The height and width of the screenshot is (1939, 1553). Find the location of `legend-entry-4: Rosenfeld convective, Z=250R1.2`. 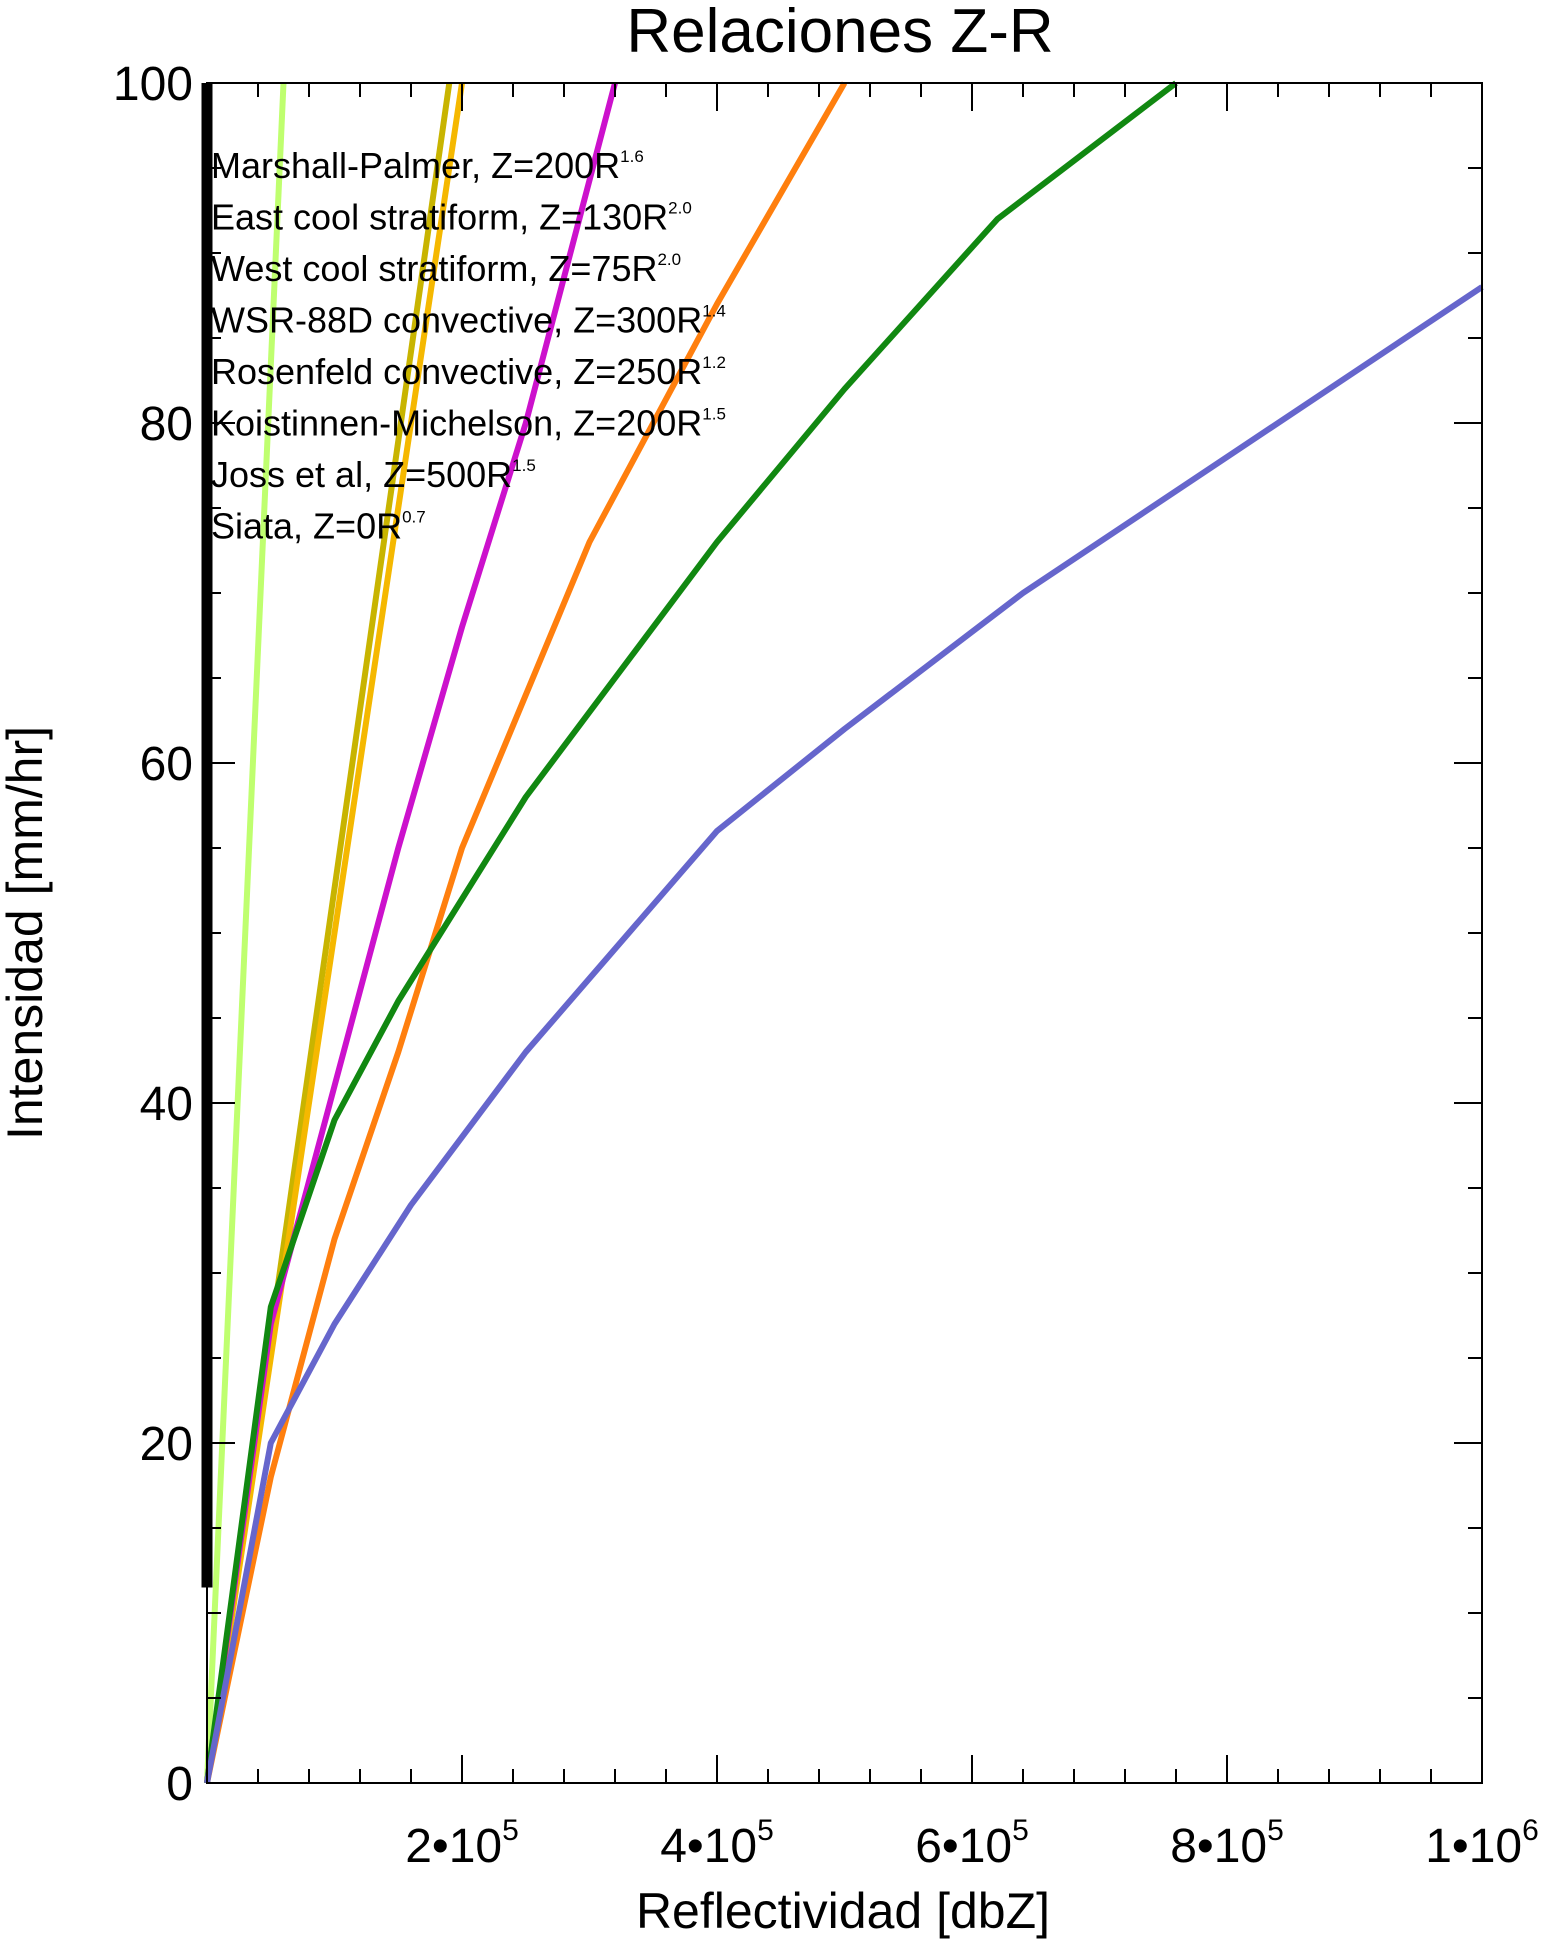

legend-entry-4: Rosenfeld convective, Z=250R1.2 is located at coordinates (468, 371).